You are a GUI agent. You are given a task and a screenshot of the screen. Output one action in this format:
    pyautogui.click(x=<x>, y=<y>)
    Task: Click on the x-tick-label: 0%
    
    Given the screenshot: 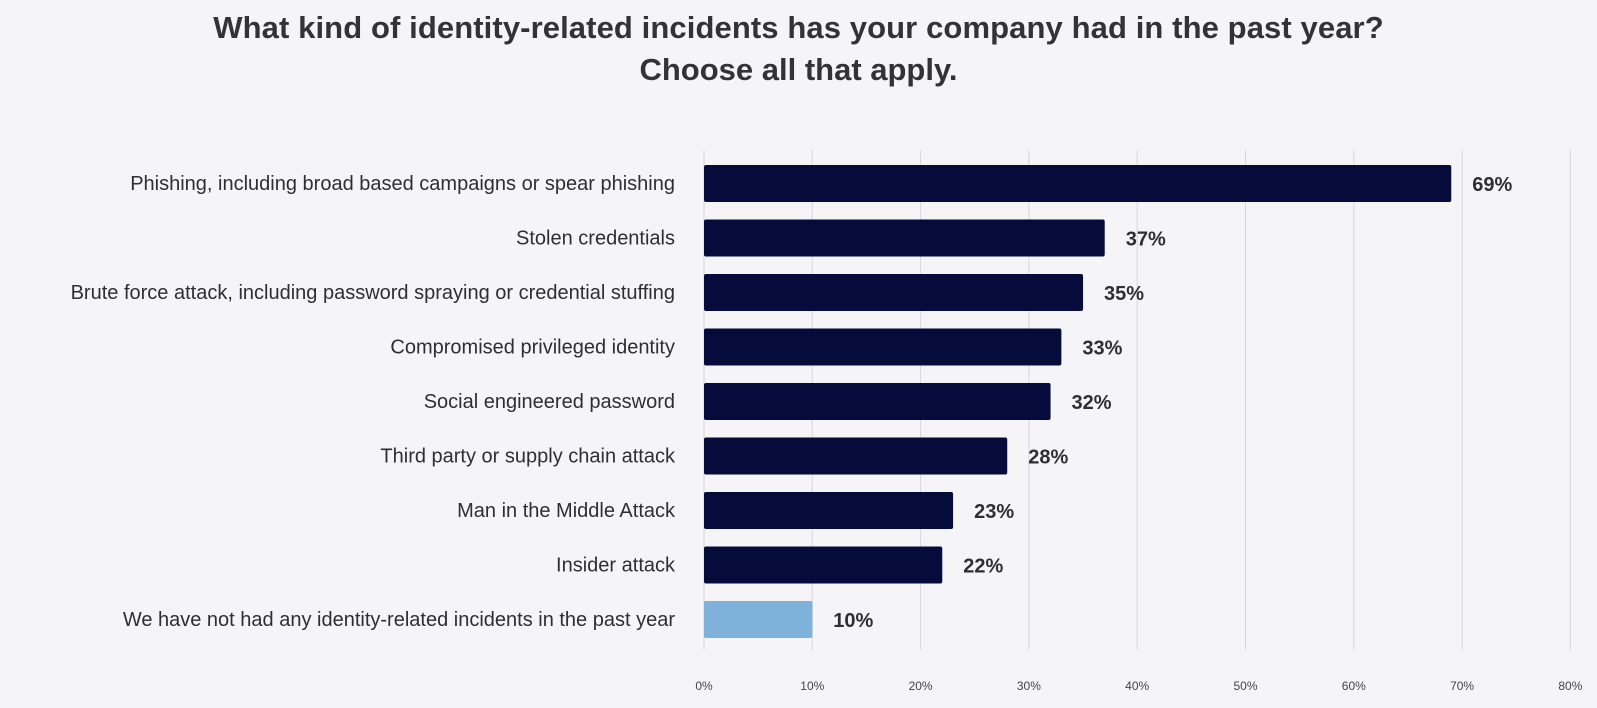 What is the action you would take?
    pyautogui.click(x=704, y=686)
    